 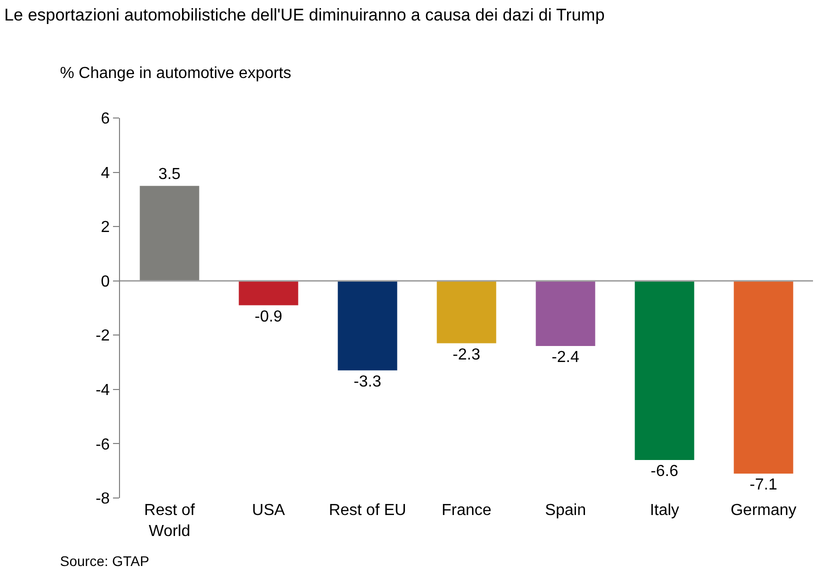 I want to click on y-tick-label: -4, so click(x=103, y=391).